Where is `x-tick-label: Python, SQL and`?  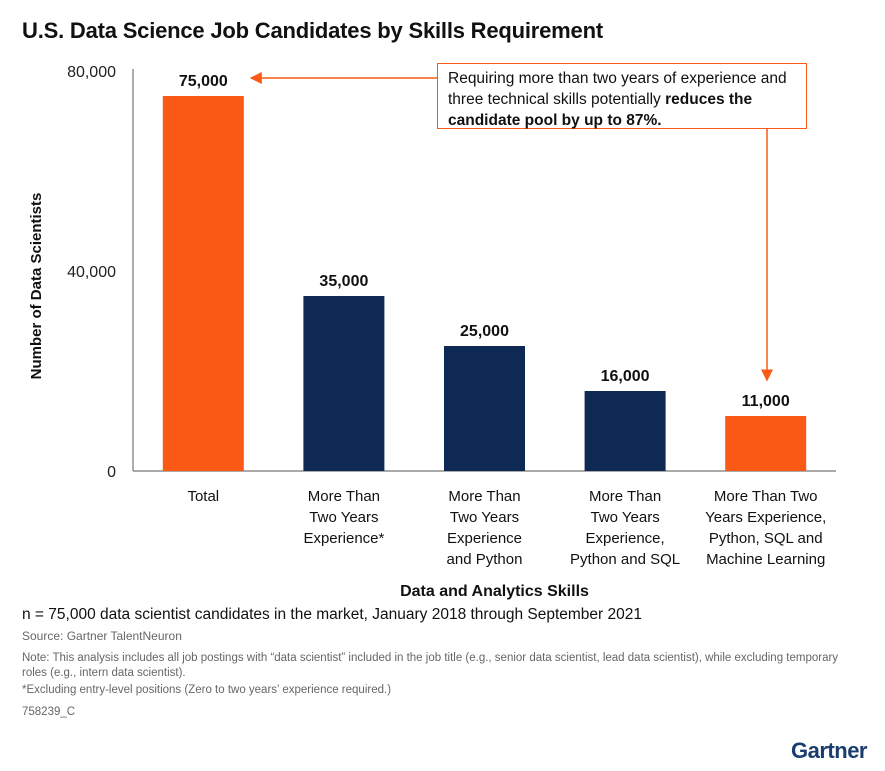 x-tick-label: Python, SQL and is located at coordinates (766, 538).